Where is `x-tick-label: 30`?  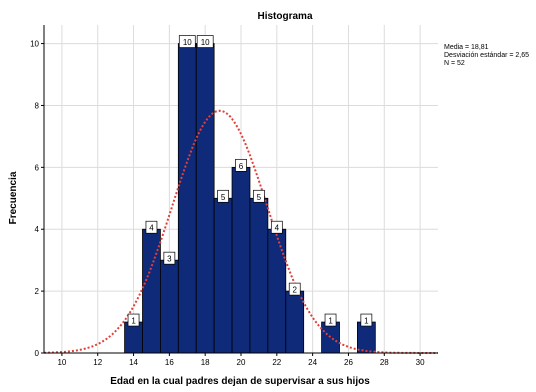 x-tick-label: 30 is located at coordinates (420, 362).